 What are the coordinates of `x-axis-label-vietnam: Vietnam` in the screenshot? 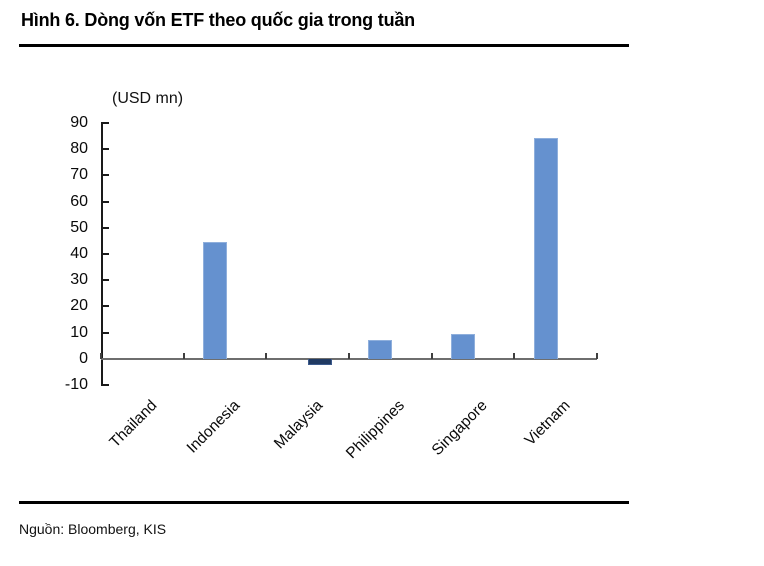 It's located at (547, 423).